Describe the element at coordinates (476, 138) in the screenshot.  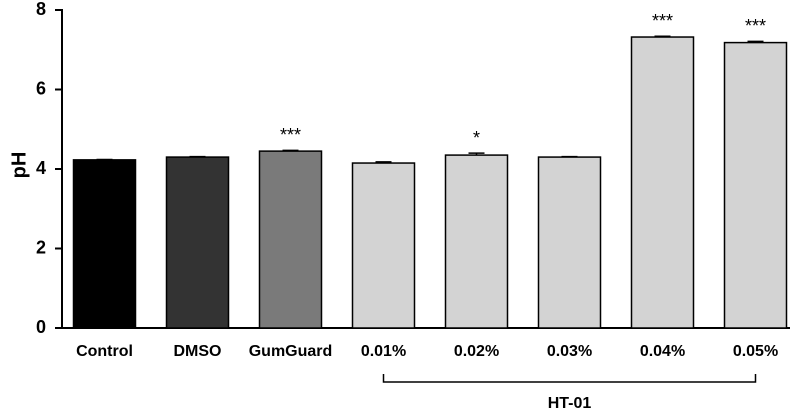
I see `significance-label: *` at that location.